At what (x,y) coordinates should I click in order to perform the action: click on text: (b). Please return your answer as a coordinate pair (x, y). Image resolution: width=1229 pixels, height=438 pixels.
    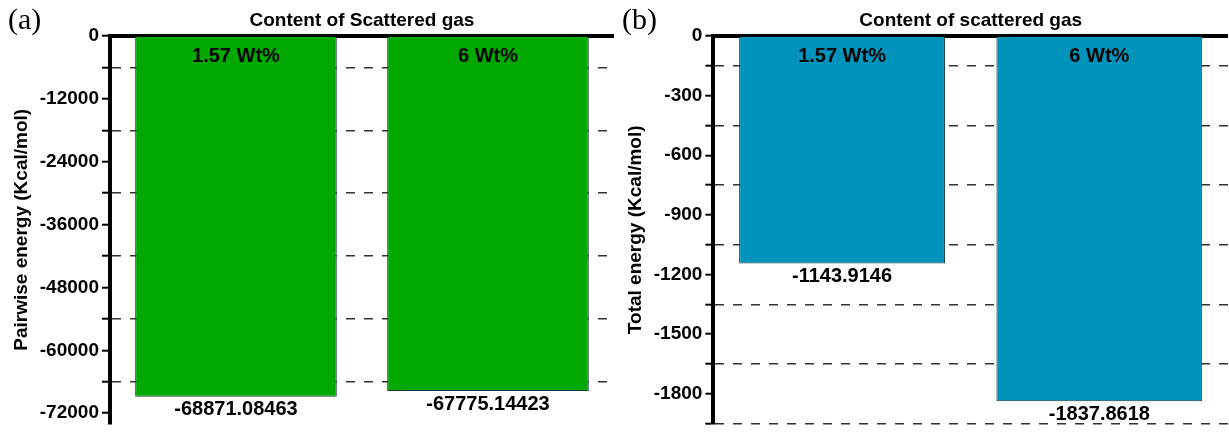
    Looking at the image, I should click on (639, 18).